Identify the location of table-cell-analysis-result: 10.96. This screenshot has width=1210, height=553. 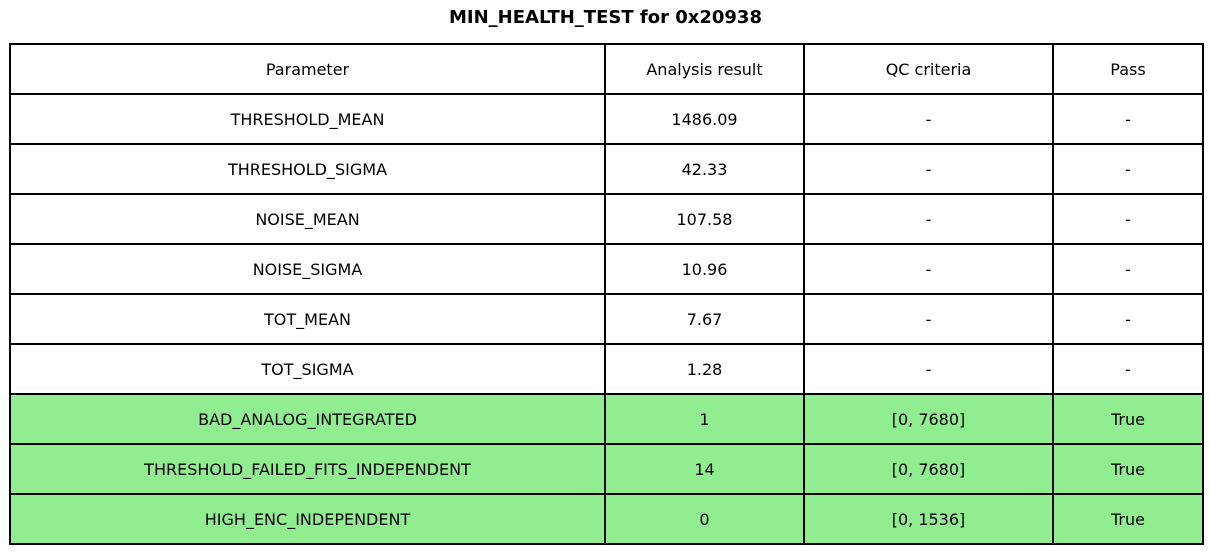
(704, 269).